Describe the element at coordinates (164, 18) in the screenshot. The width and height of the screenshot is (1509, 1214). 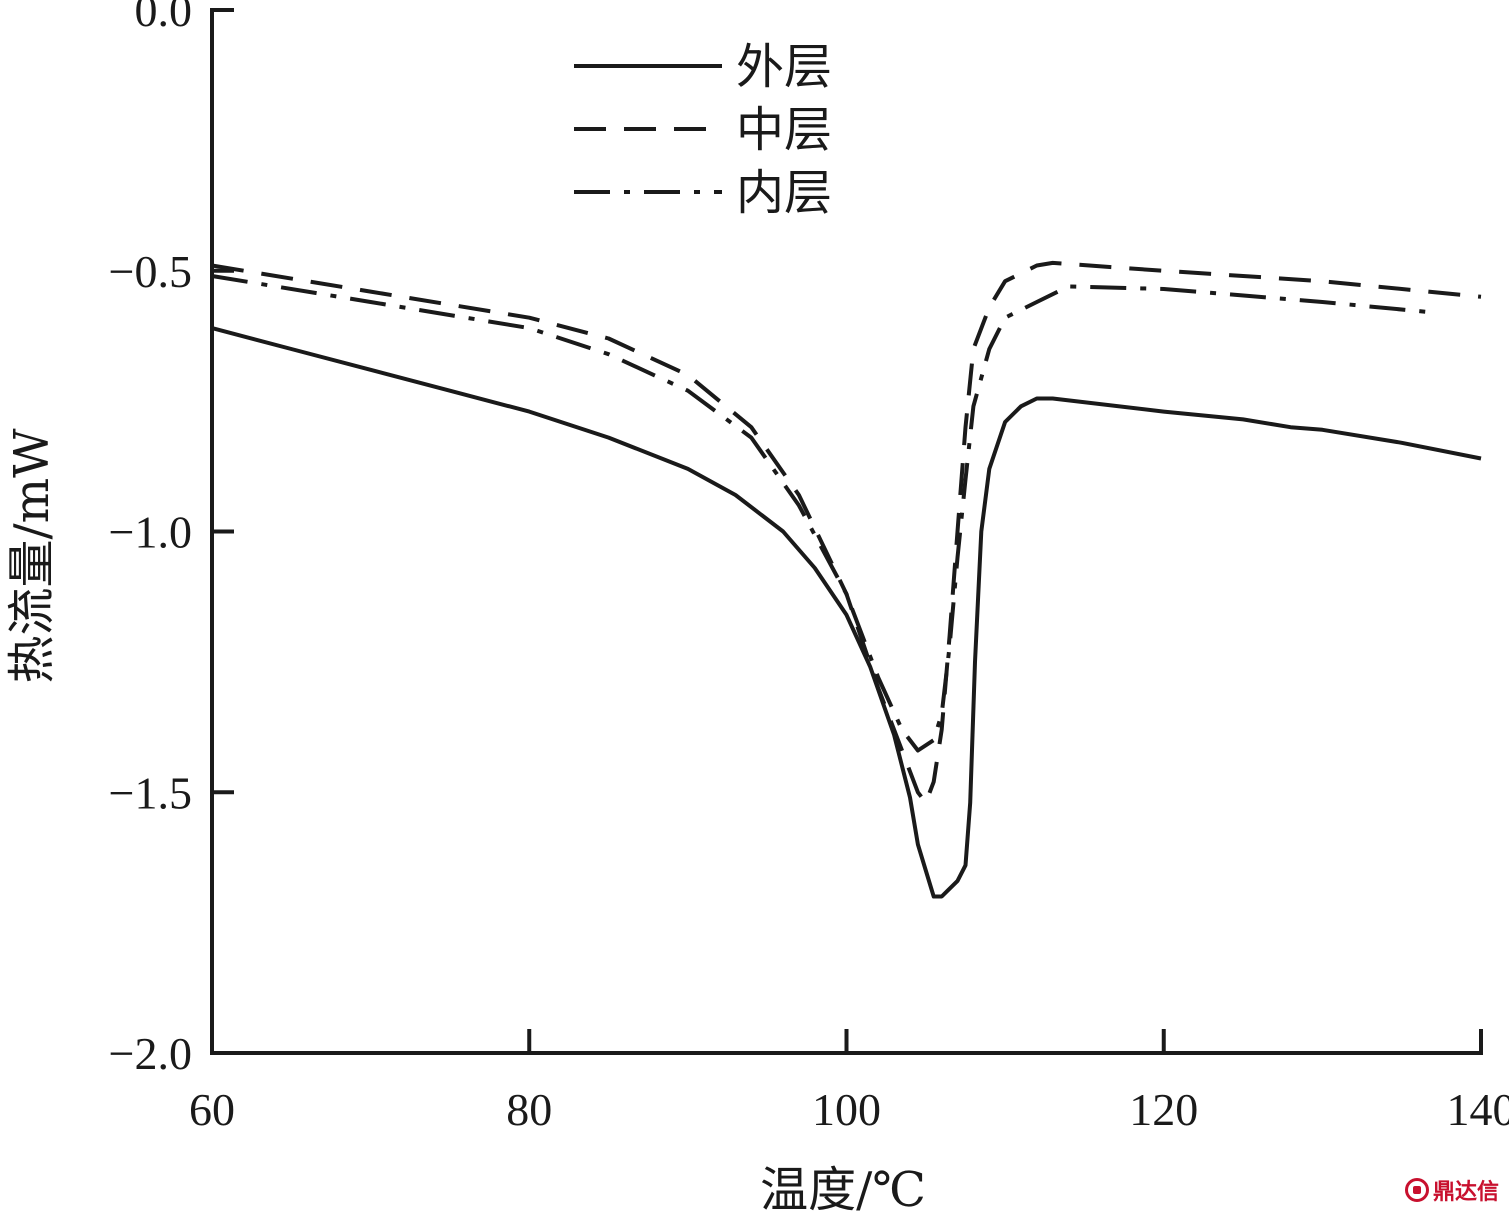
I see `y-tick-label: 0.0` at that location.